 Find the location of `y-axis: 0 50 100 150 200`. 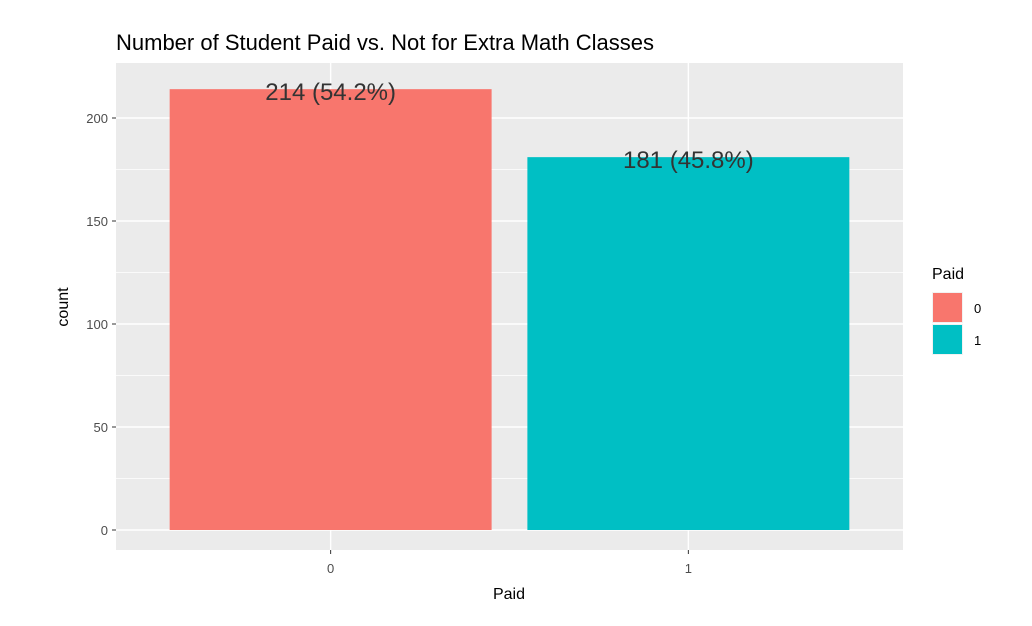

y-axis: 0 50 100 150 200 is located at coordinates (101, 324).